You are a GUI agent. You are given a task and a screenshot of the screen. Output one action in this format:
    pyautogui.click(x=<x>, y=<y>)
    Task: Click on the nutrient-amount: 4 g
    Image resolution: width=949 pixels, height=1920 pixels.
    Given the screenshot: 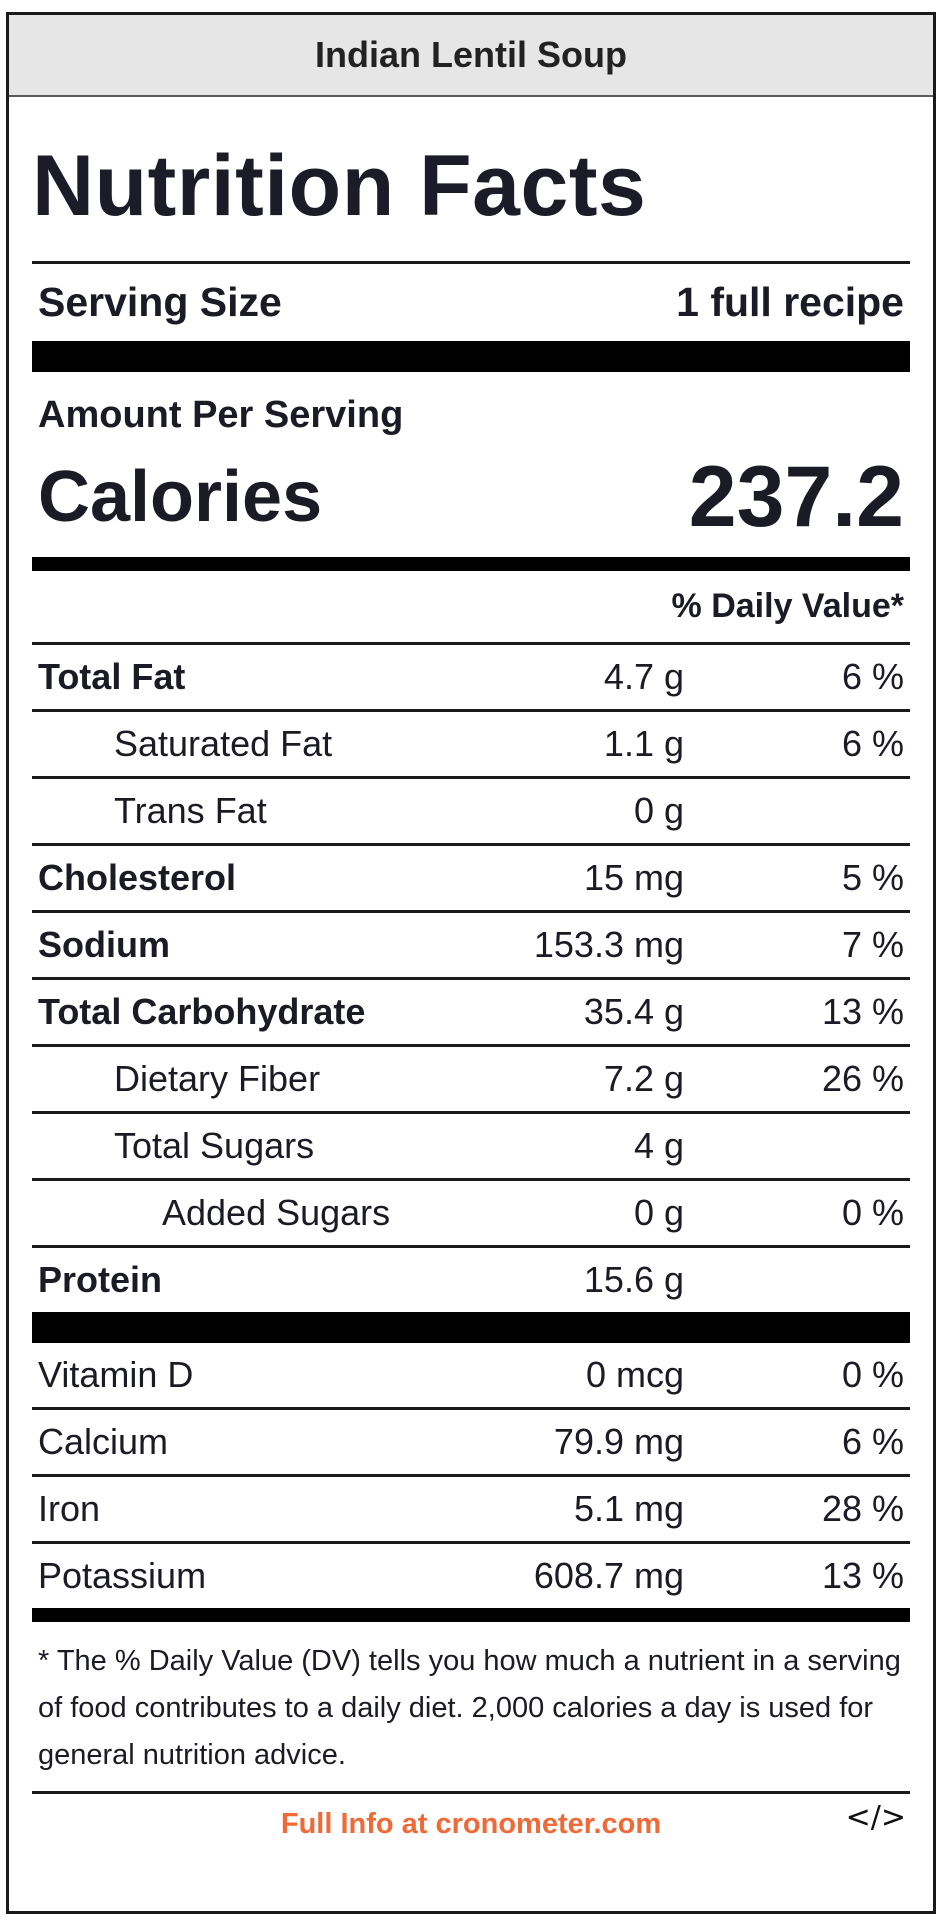 What is the action you would take?
    pyautogui.click(x=658, y=1145)
    